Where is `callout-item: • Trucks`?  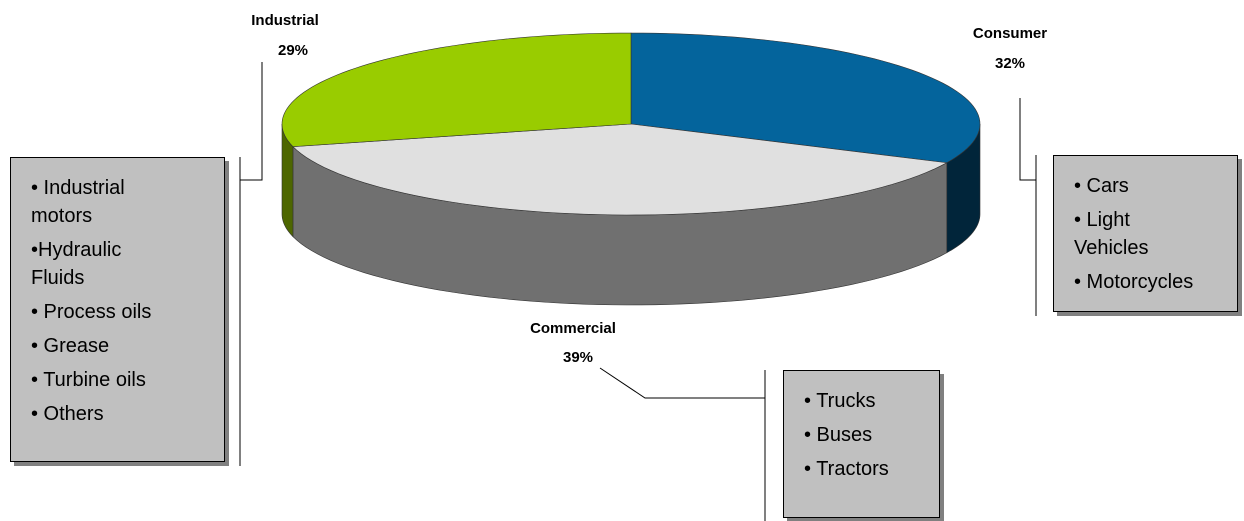 callout-item: • Trucks is located at coordinates (840, 401).